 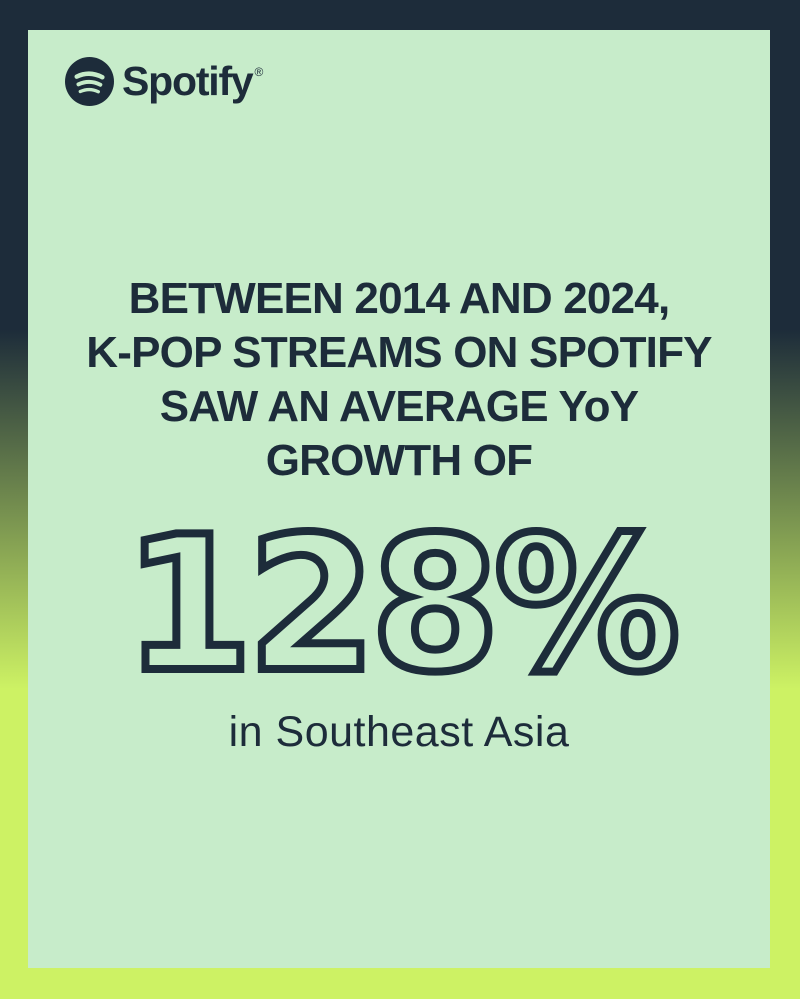 What do you see at coordinates (399, 732) in the screenshot?
I see `stat-caption: in Southeast Asia` at bounding box center [399, 732].